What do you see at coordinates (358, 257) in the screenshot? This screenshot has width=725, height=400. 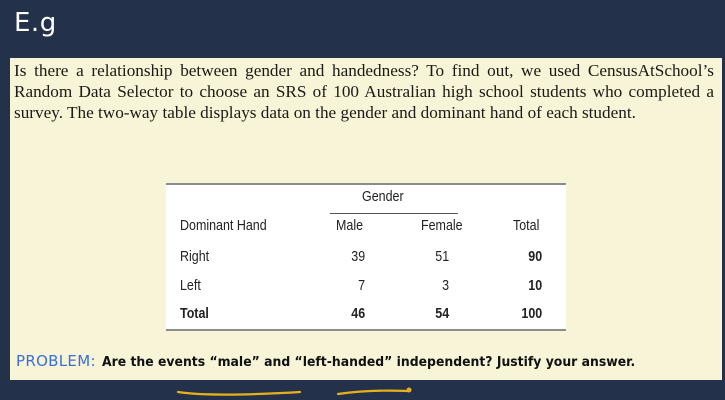 I see `cell-right-male: 39` at bounding box center [358, 257].